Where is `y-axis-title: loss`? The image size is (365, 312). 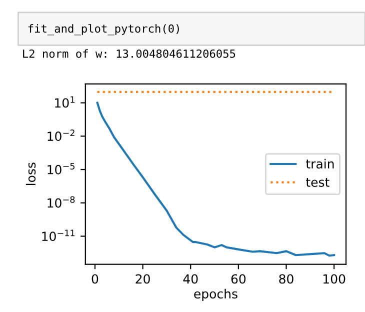
y-axis-title: loss is located at coordinates (31, 173).